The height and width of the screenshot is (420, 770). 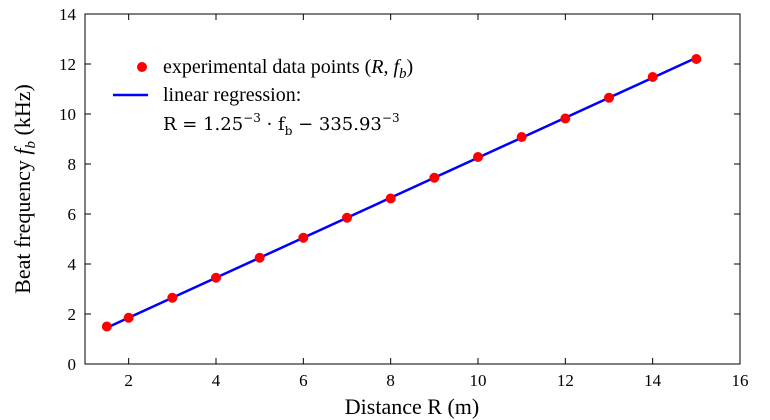 What do you see at coordinates (303, 380) in the screenshot?
I see `x-tick-label: 6` at bounding box center [303, 380].